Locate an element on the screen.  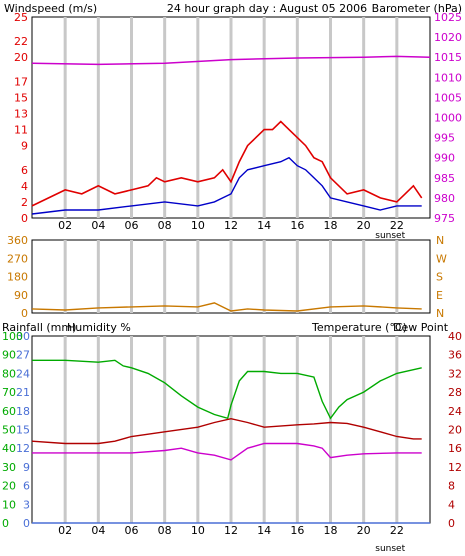
barometer-tick-label: 975 is located at coordinates (444, 218).